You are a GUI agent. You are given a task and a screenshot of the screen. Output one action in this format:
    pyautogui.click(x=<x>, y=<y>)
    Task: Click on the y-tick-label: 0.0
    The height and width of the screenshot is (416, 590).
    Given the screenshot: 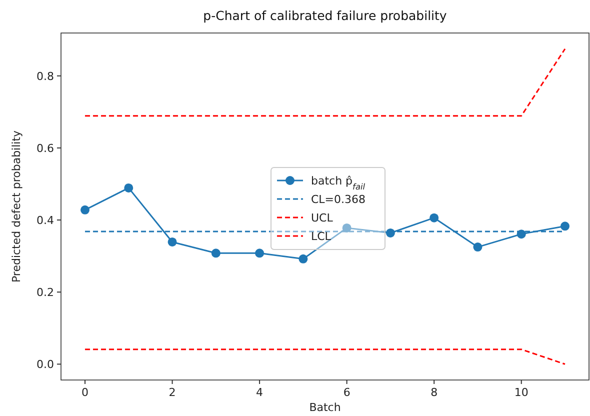 What is the action you would take?
    pyautogui.click(x=45, y=365)
    